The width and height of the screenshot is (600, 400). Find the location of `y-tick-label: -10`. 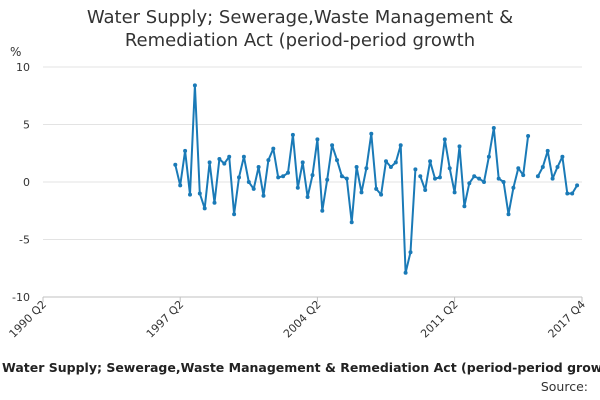

y-tick-label: -10 is located at coordinates (21, 297).